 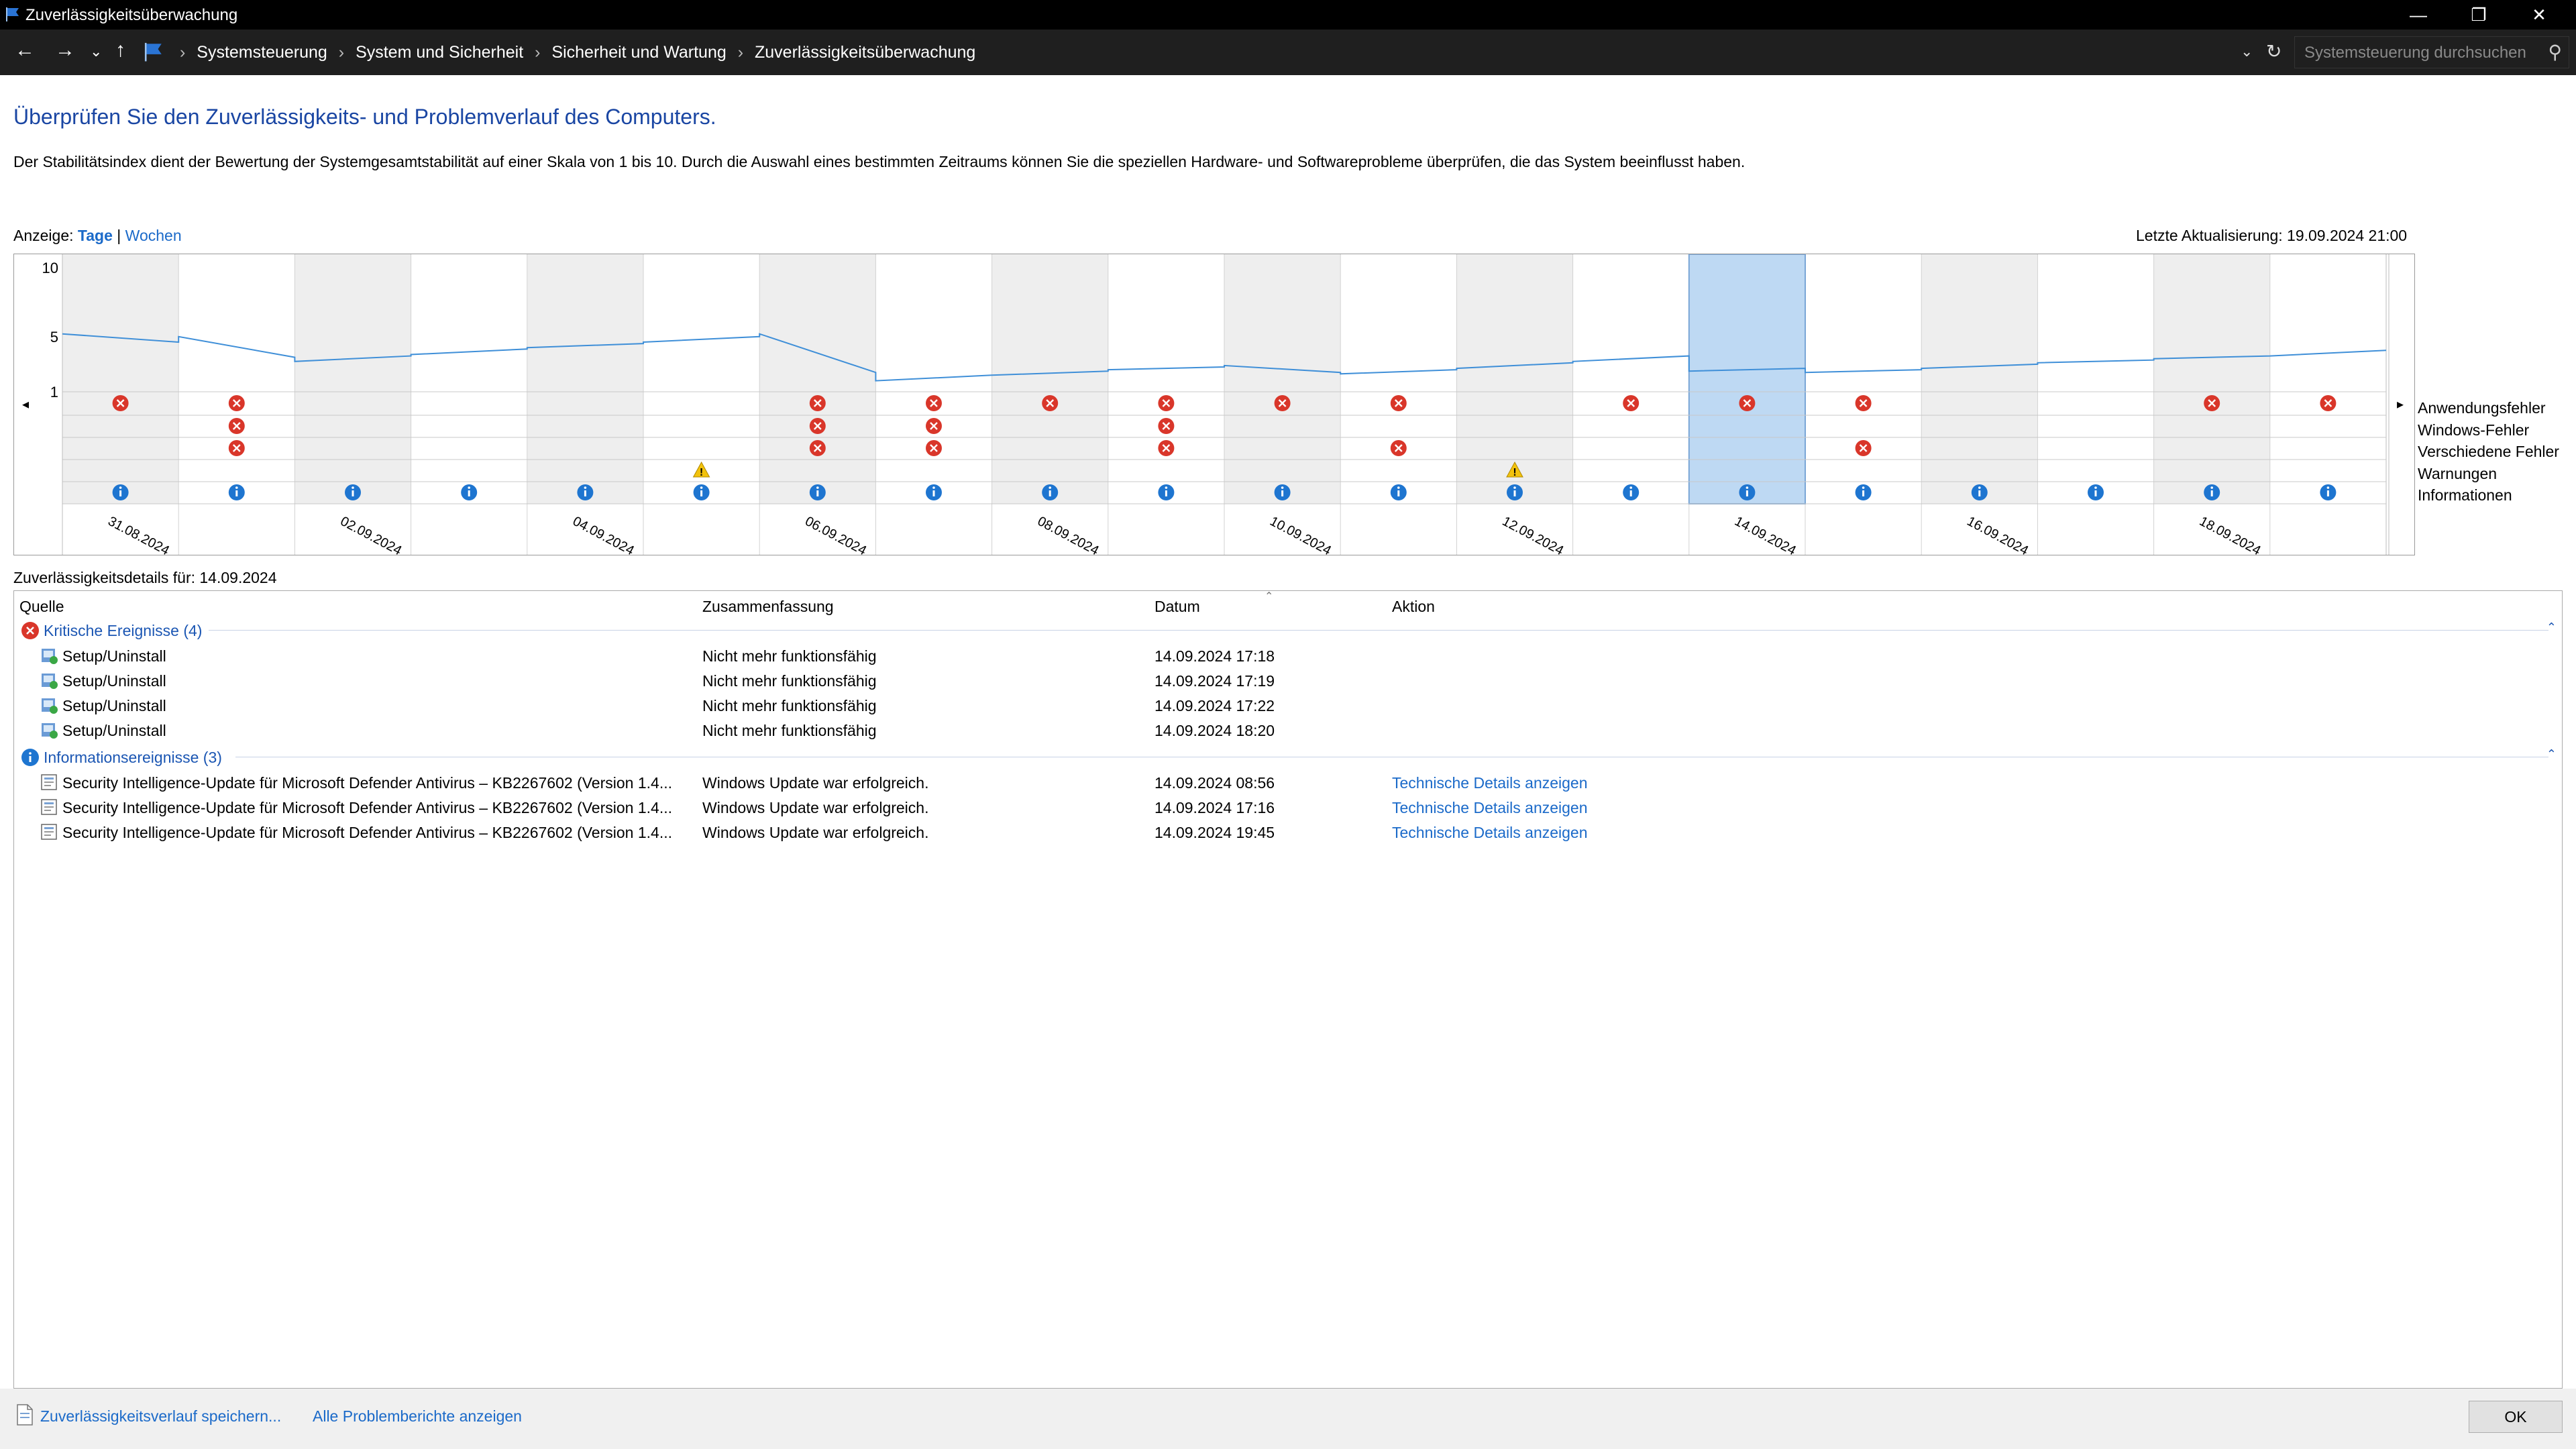 What do you see at coordinates (1300, 535) in the screenshot?
I see `date-label: 10.09.2024` at bounding box center [1300, 535].